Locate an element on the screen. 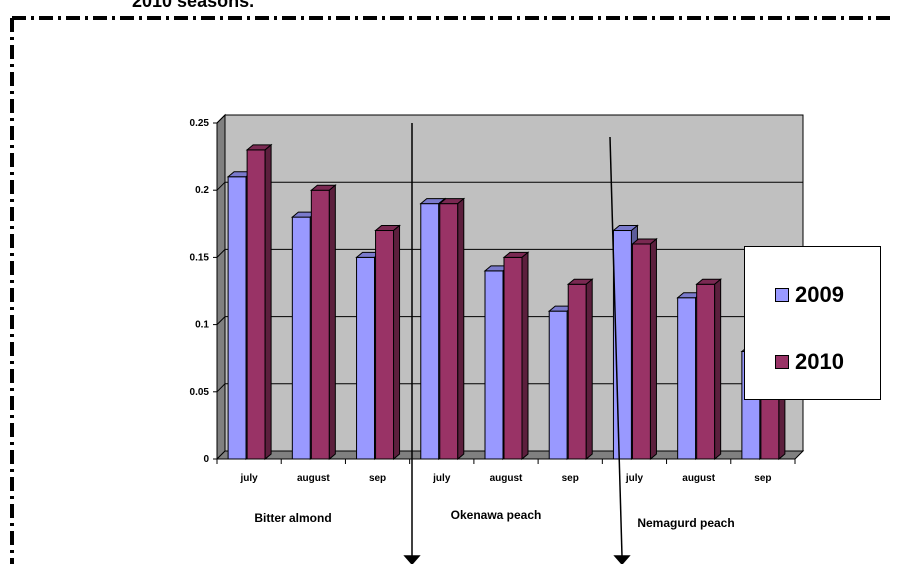 The height and width of the screenshot is (564, 902). side-wall is located at coordinates (221, 287).